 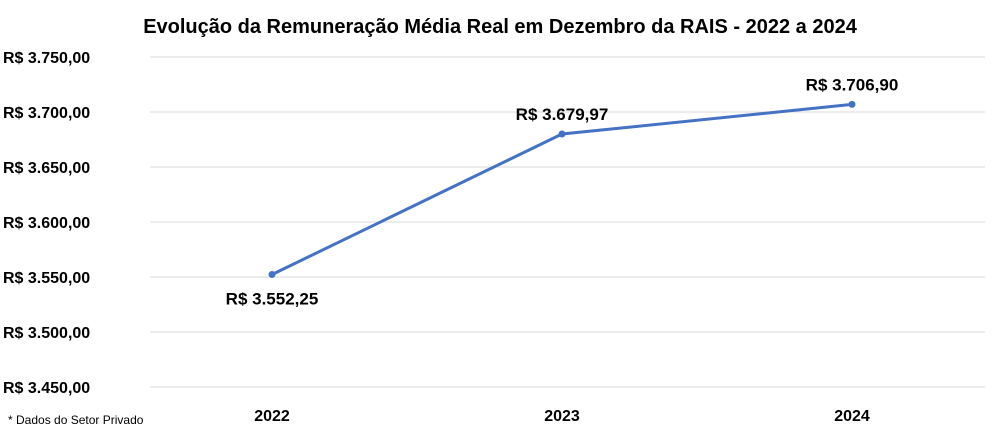 I want to click on x-tick-label: 2022, so click(x=272, y=416).